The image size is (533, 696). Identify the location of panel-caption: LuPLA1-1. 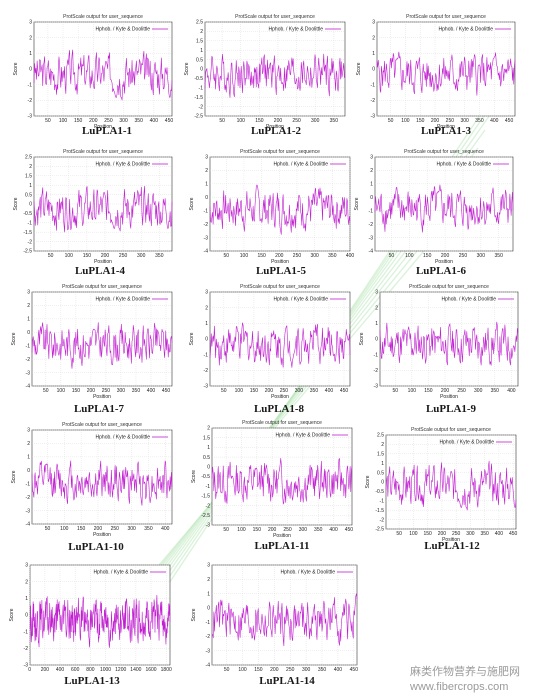
(107, 131).